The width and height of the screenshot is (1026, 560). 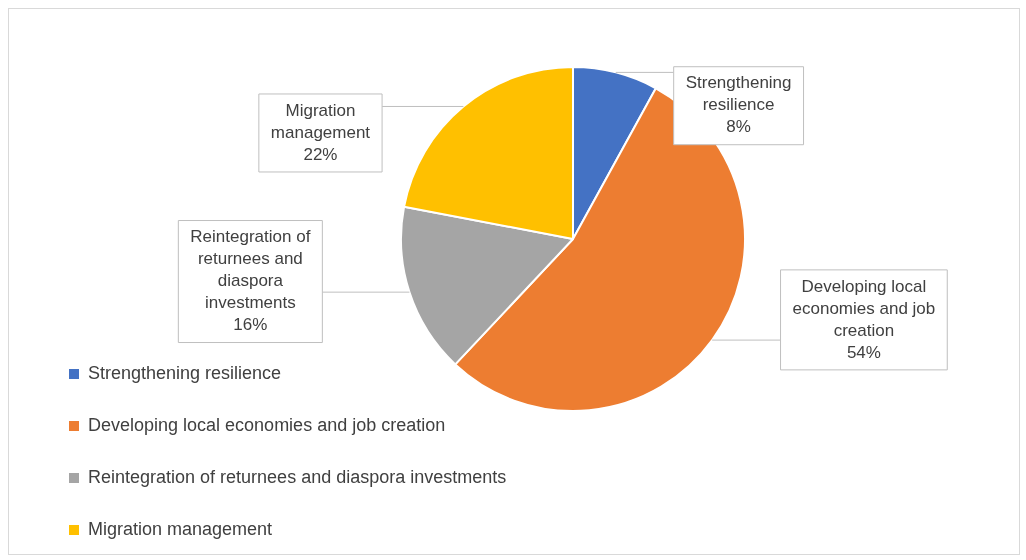 I want to click on legend-label: Strengthening resilience, so click(x=185, y=372).